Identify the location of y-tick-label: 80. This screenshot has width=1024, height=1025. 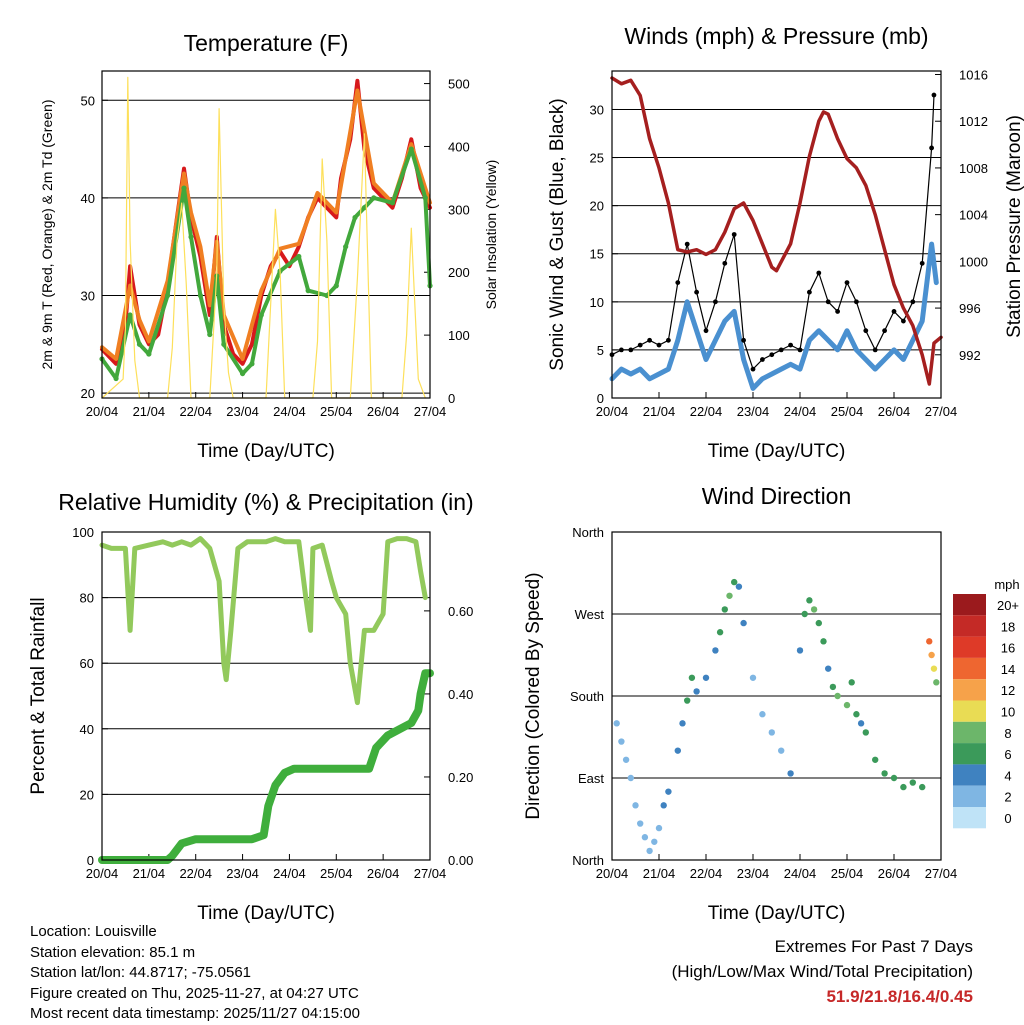
(87, 598).